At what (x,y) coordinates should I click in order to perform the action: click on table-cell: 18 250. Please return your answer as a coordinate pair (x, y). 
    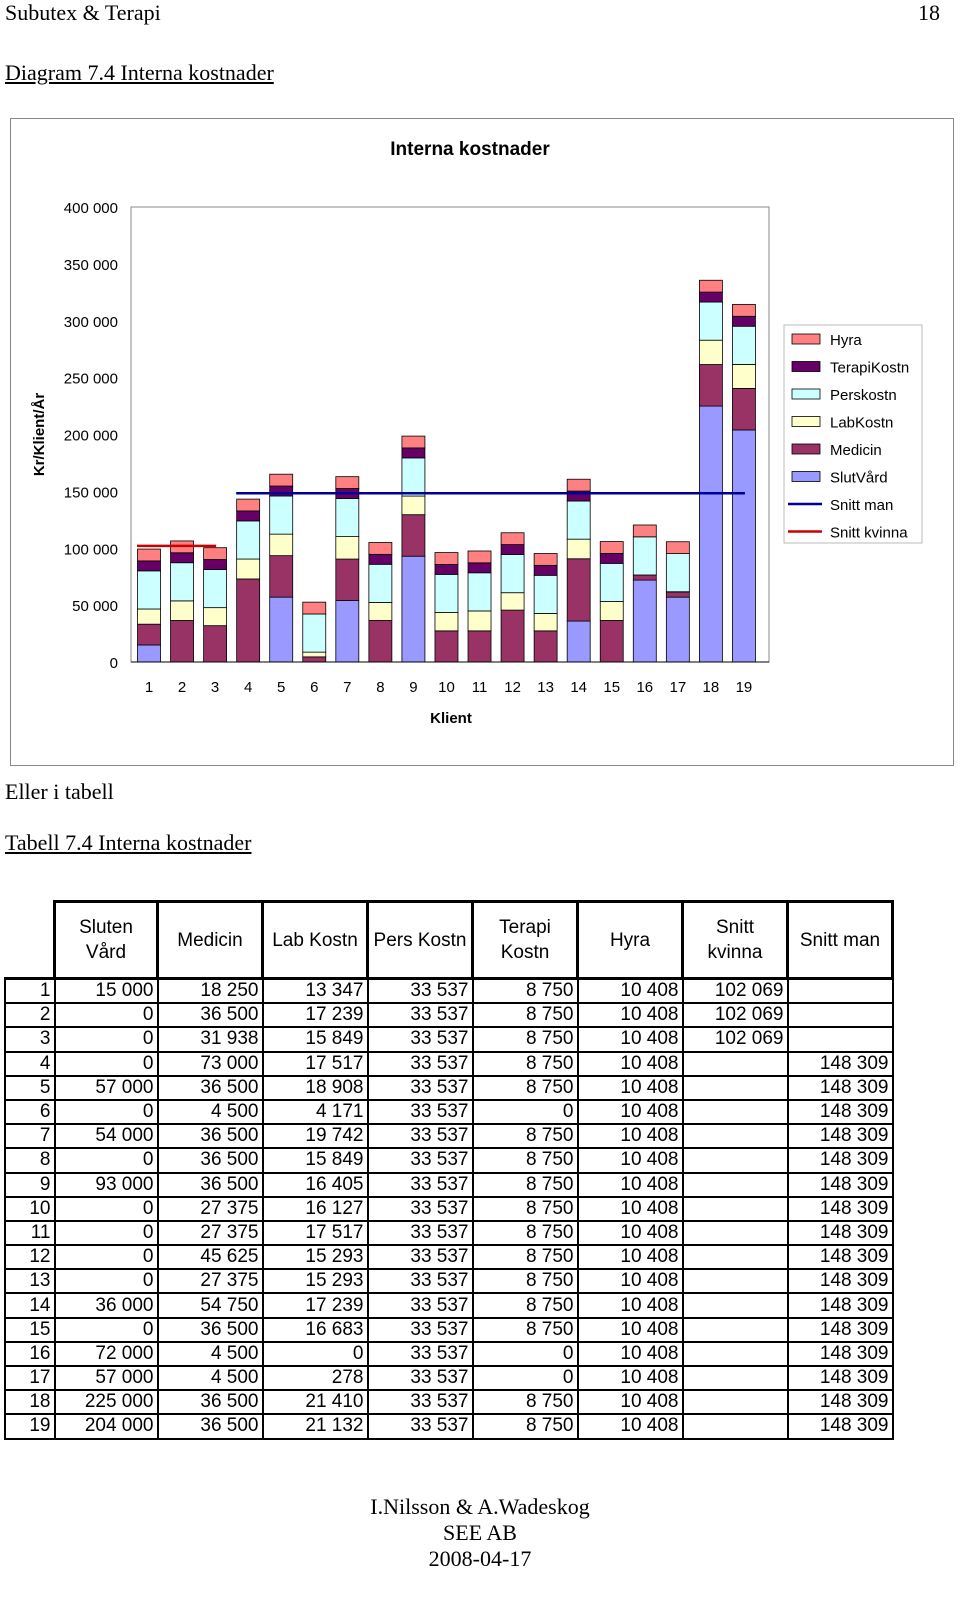
    Looking at the image, I should click on (210, 991).